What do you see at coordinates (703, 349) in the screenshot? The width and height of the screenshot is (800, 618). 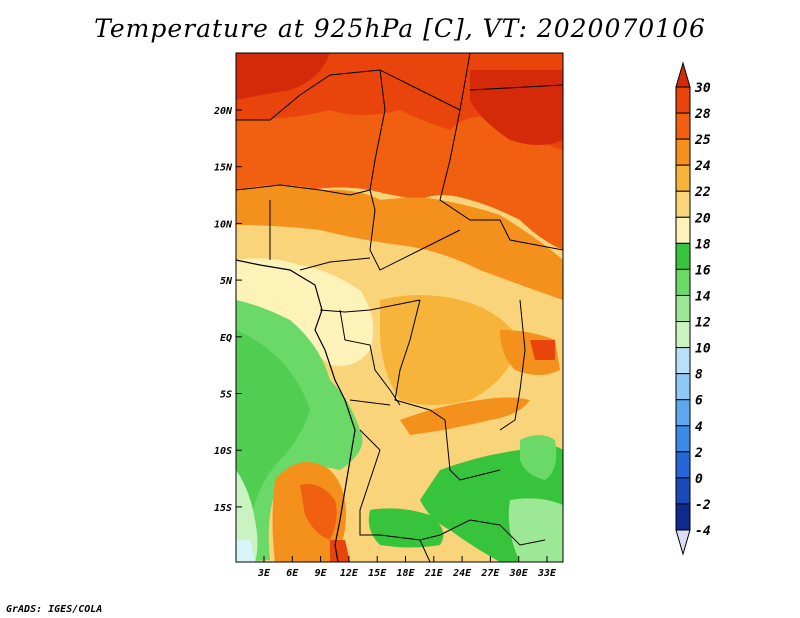 I see `colorbar-label: 10` at bounding box center [703, 349].